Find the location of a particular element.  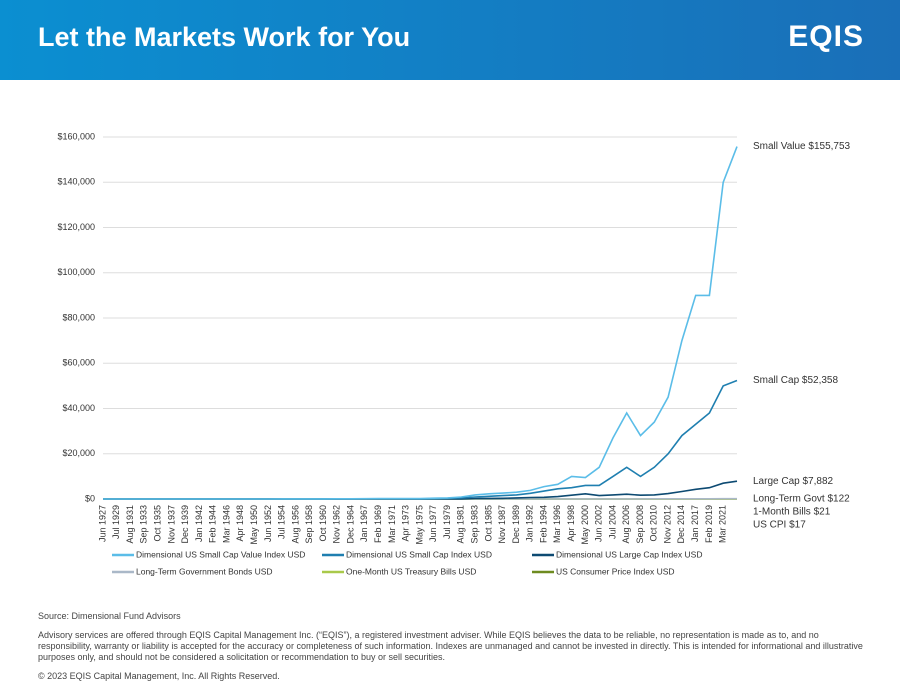

x-tick-label: Sep 1958 is located at coordinates (309, 524).